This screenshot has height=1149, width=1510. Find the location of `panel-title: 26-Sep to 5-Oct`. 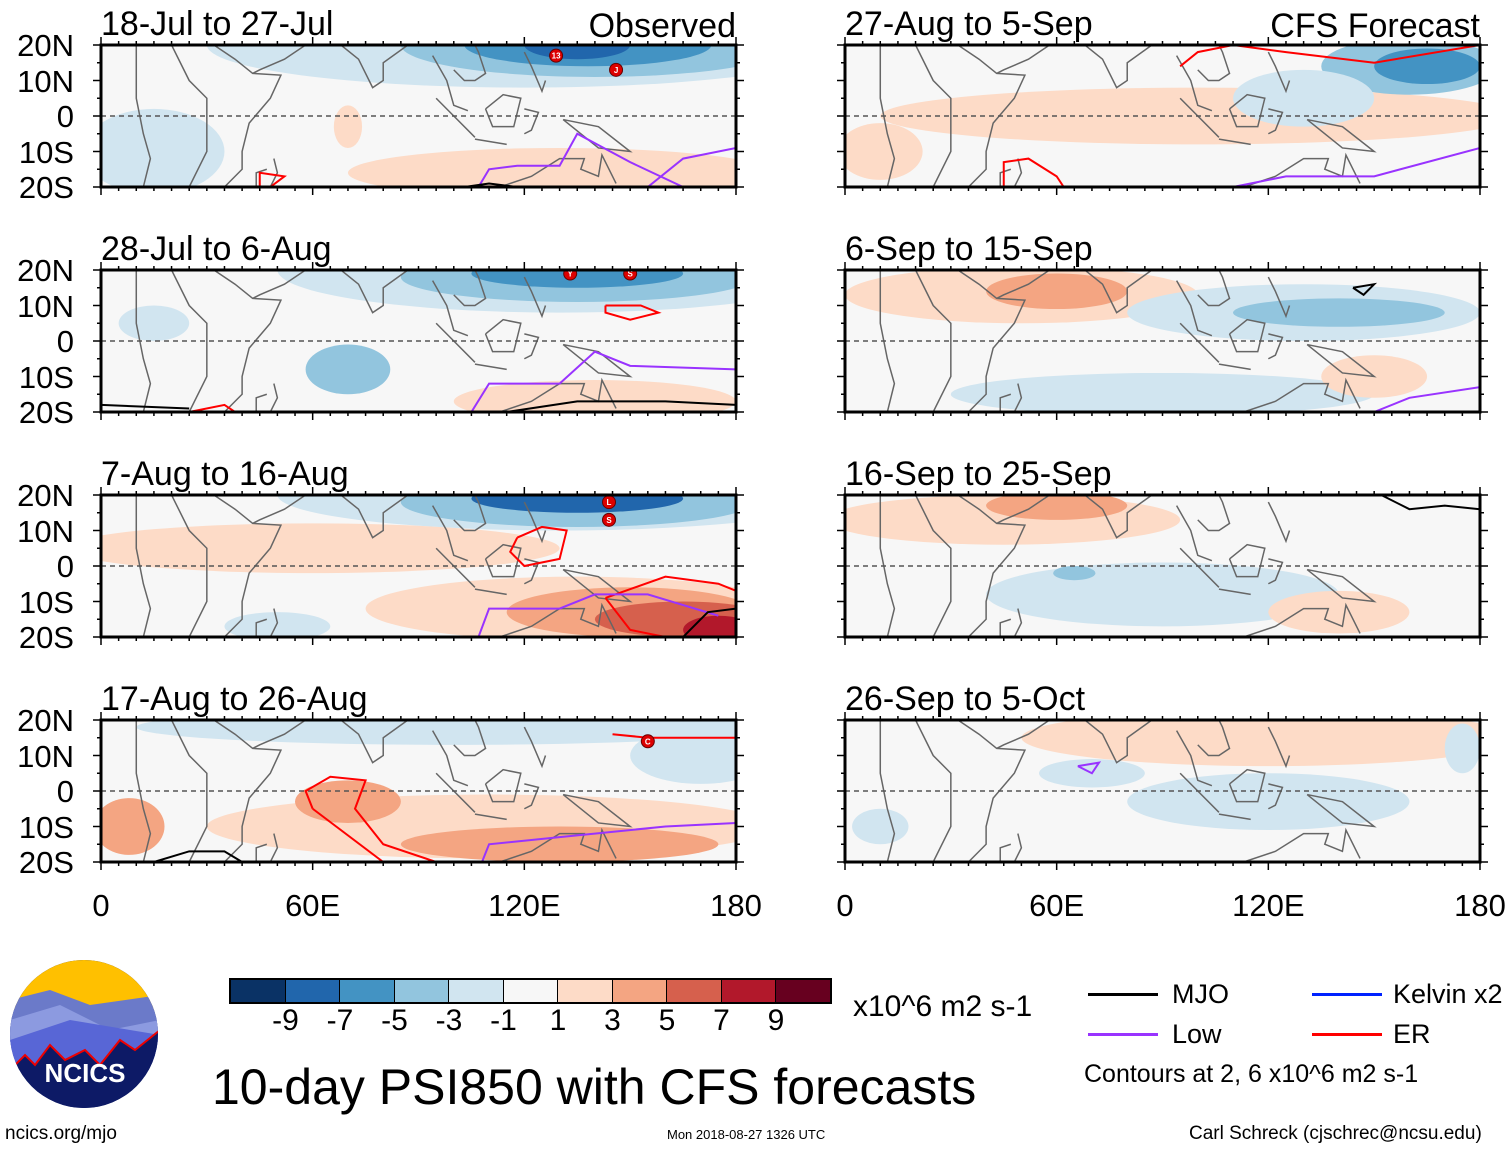

panel-title: 26-Sep to 5-Oct is located at coordinates (965, 699).